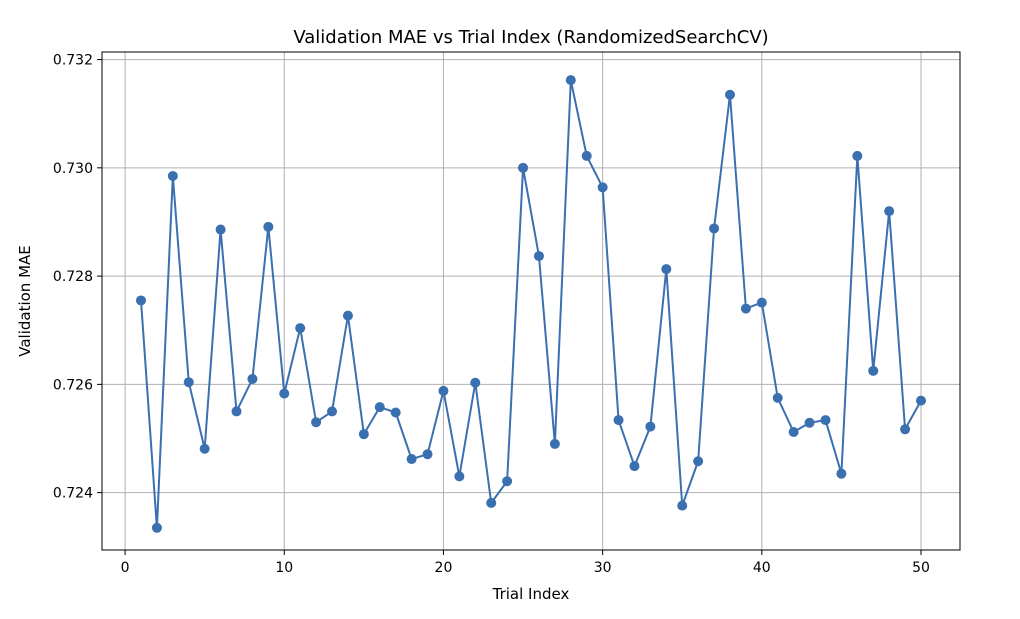 The height and width of the screenshot is (619, 1020). I want to click on y-axis-label: Validation MAE, so click(25, 301).